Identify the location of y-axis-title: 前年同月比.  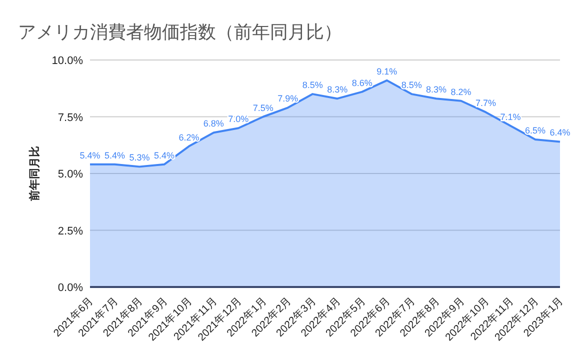
(34, 174).